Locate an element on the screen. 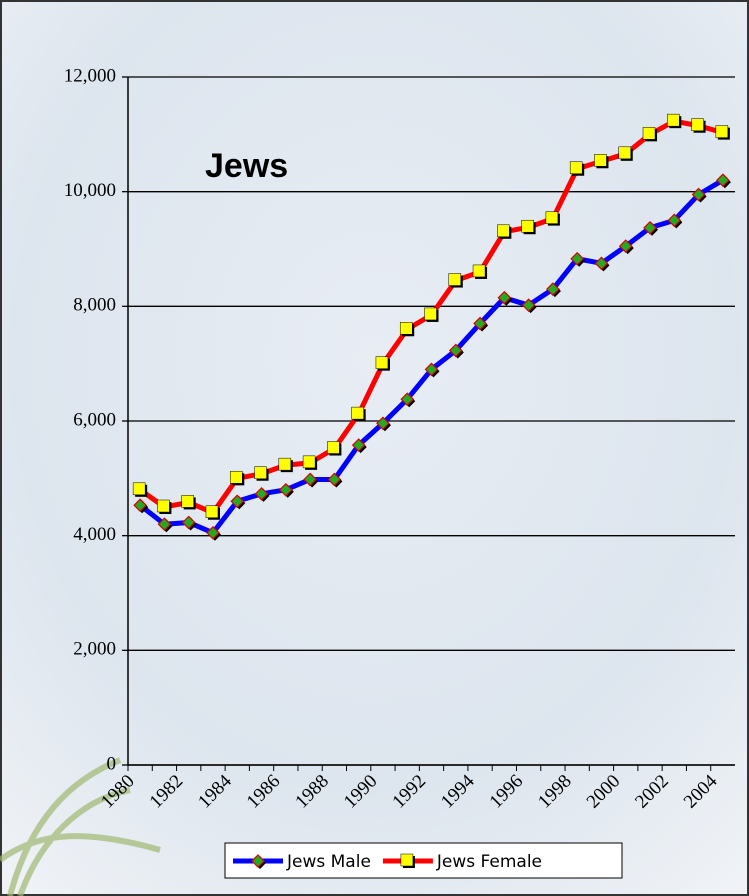 The height and width of the screenshot is (896, 749). y-tick-label: 6,000 is located at coordinates (94, 419).